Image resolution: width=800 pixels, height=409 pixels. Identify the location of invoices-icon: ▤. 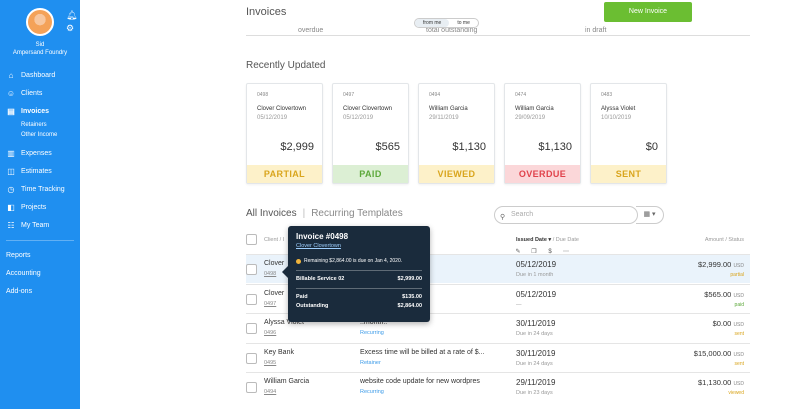
(11, 111).